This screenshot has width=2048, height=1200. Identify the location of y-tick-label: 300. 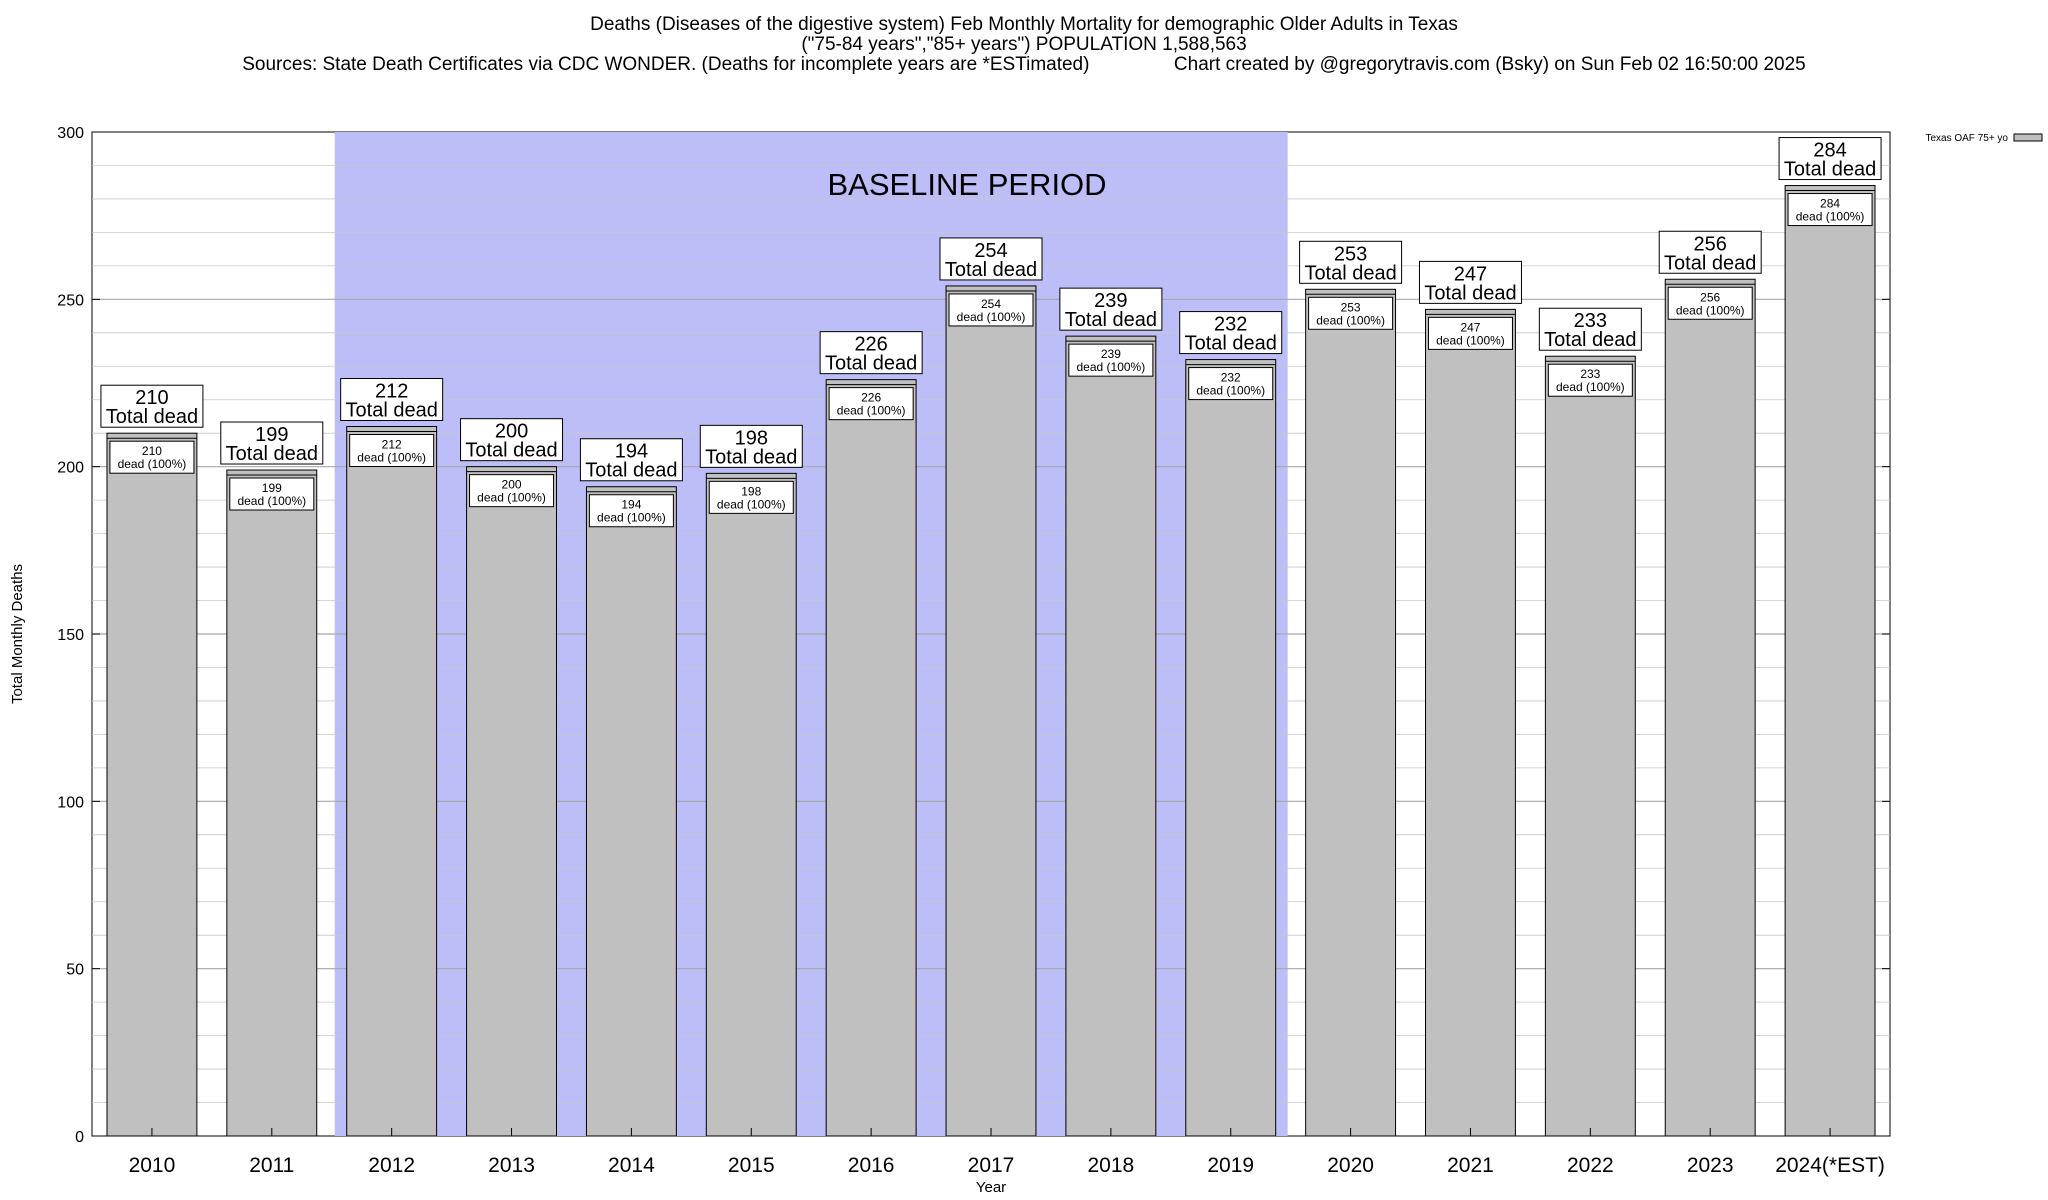
(70, 133).